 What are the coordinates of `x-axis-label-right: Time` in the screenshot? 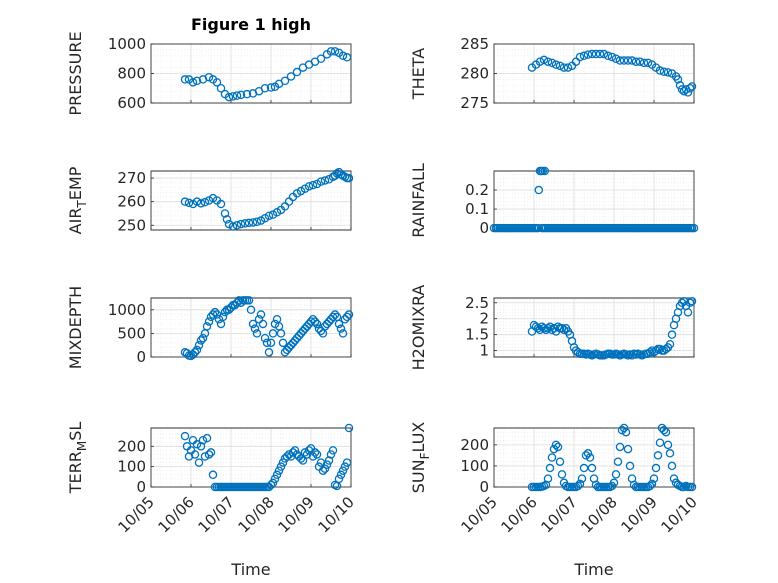 It's located at (593, 569).